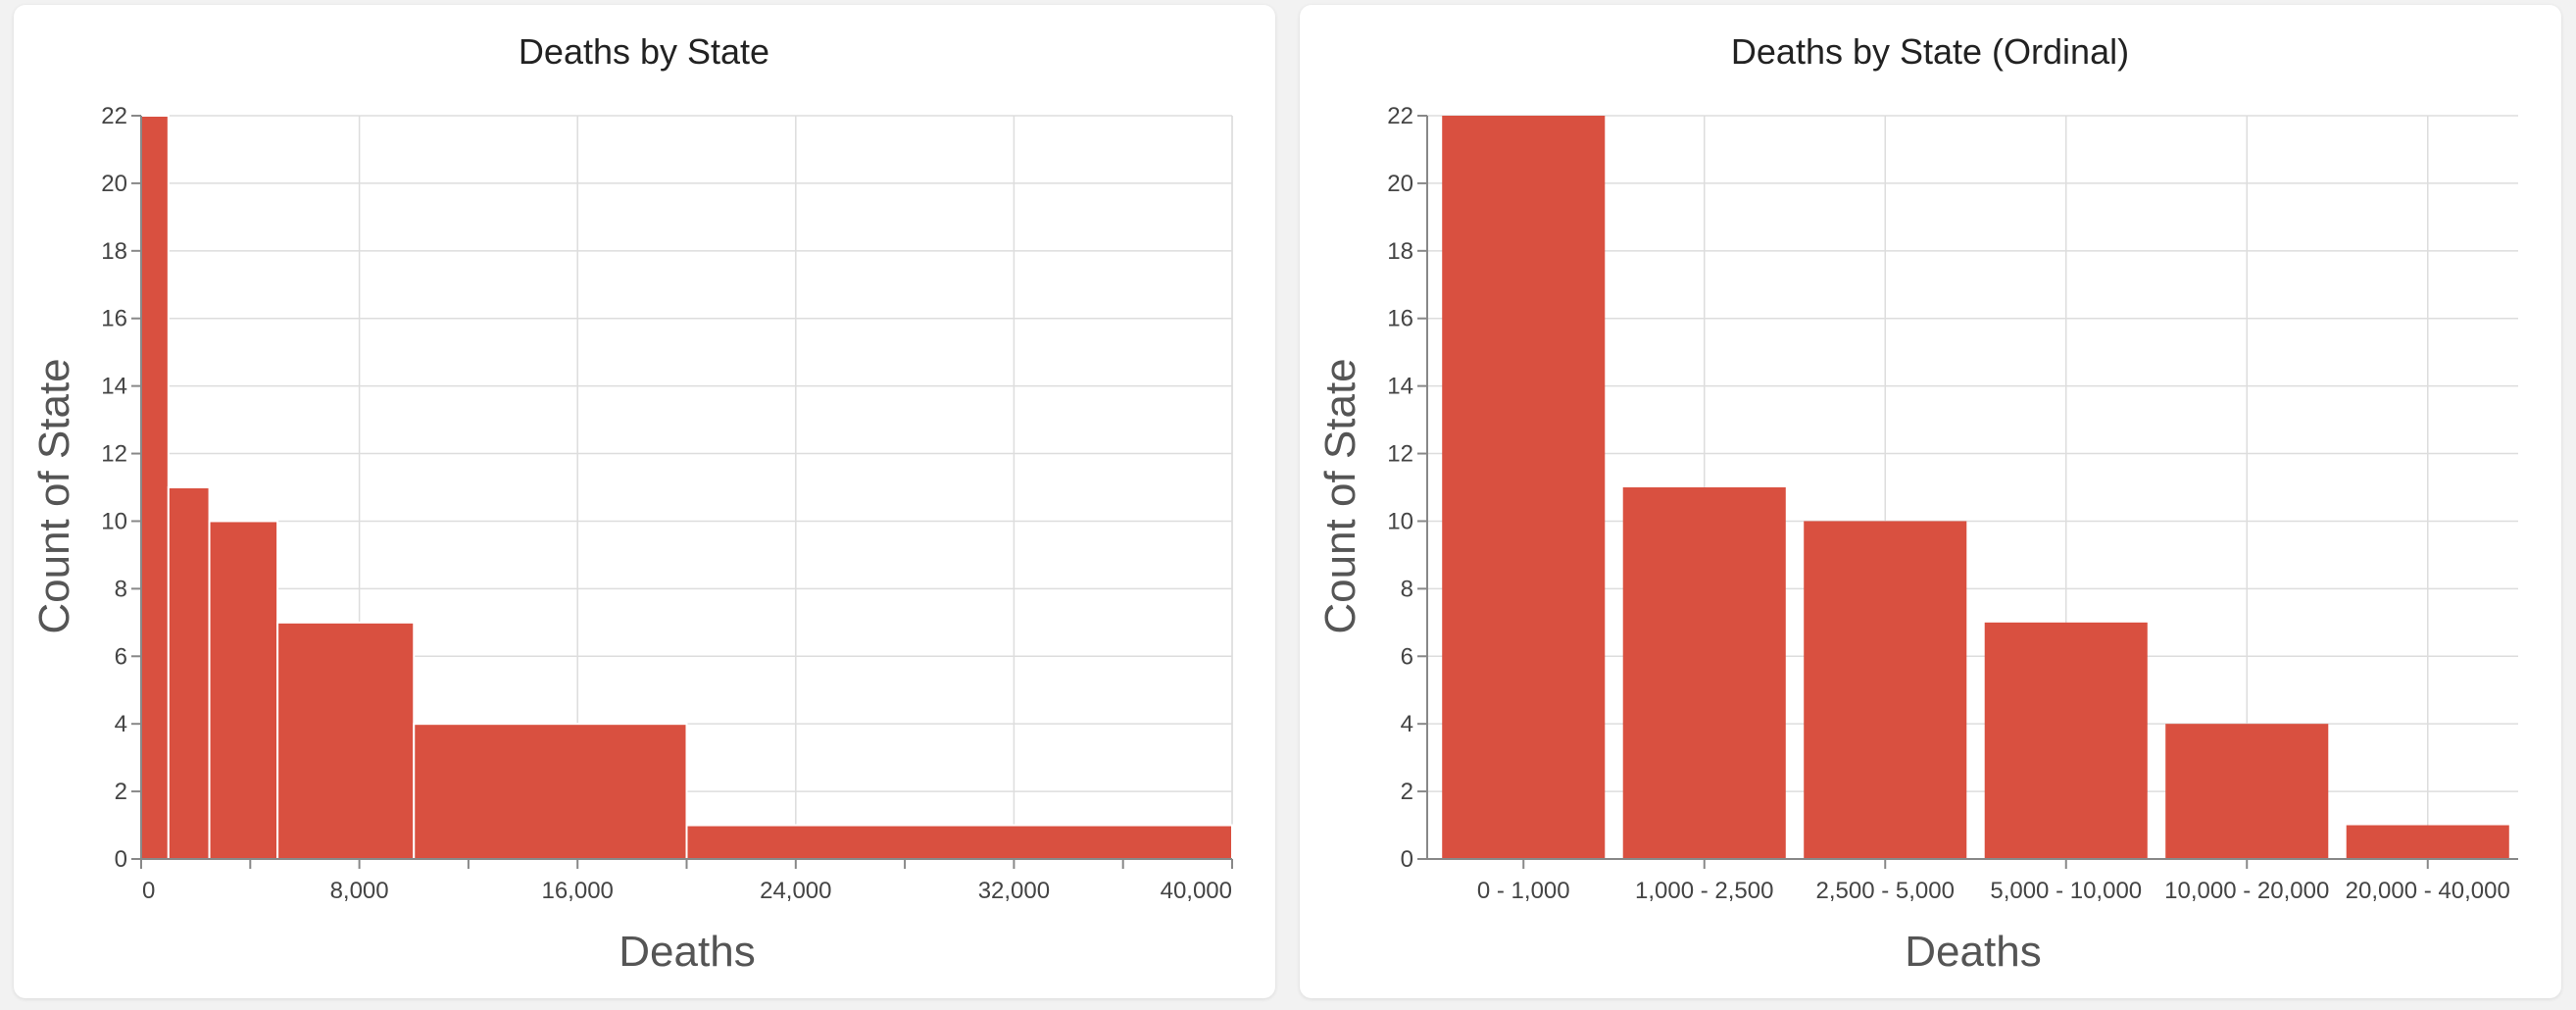  I want to click on x-tick-label: 0, so click(148, 891).